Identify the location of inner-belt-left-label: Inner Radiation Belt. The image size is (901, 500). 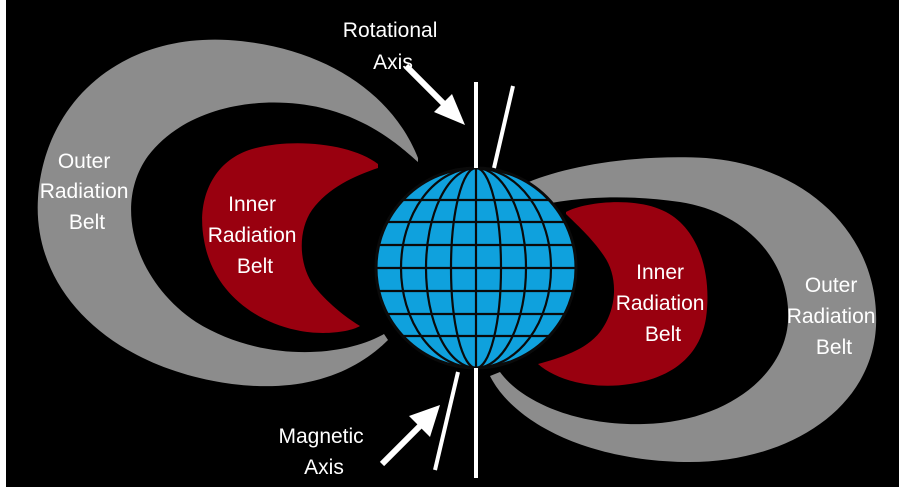
(255, 235).